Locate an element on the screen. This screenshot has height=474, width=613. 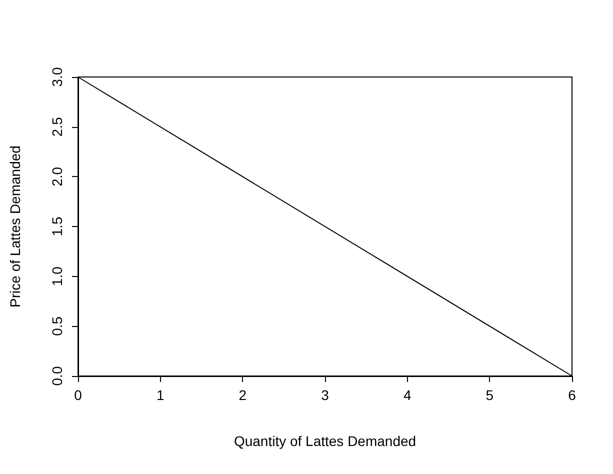
x-tick-label: 1 is located at coordinates (160, 395).